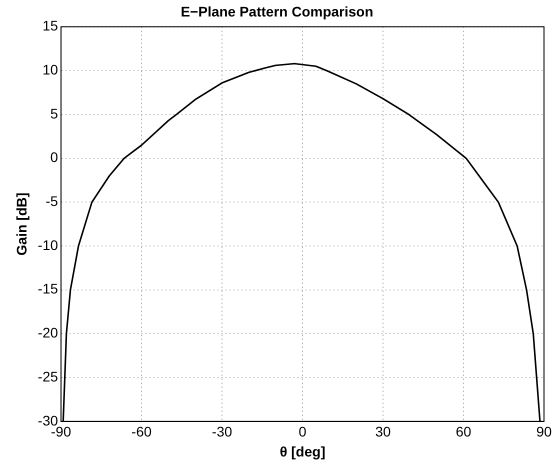 This screenshot has height=465, width=558. I want to click on x-tick-label: 90, so click(544, 432).